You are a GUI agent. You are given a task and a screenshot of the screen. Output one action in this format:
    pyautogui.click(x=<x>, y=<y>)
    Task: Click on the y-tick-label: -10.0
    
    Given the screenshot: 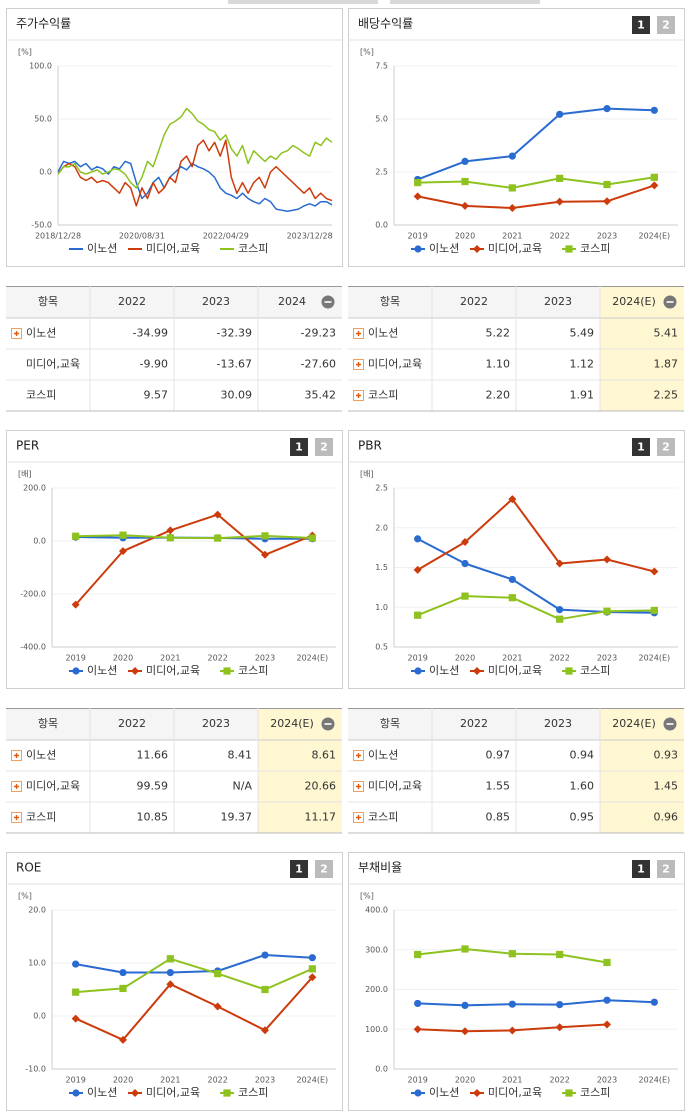 What is the action you would take?
    pyautogui.click(x=35, y=1069)
    